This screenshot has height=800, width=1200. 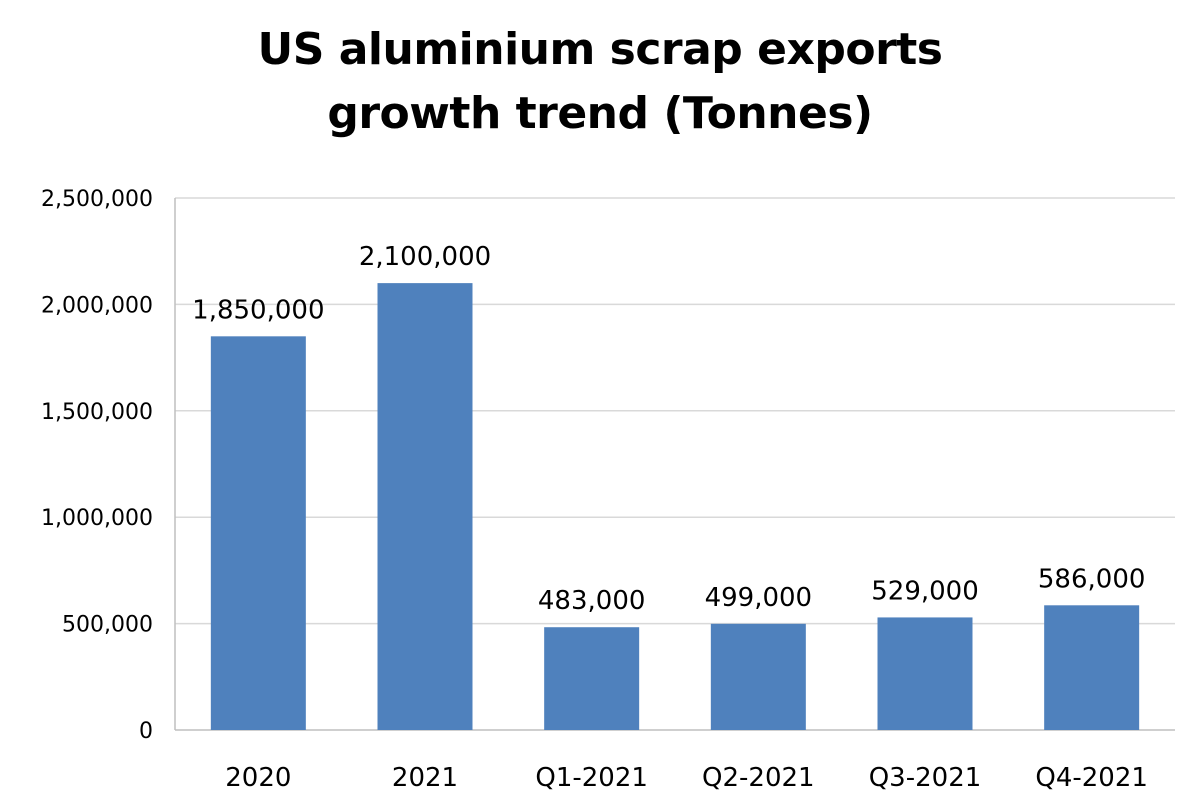 What do you see at coordinates (686, 778) in the screenshot?
I see `x-axis-ticks: 2020 2021 Q1-2021 Q2-2021 Q3-2021 Q4-2021` at bounding box center [686, 778].